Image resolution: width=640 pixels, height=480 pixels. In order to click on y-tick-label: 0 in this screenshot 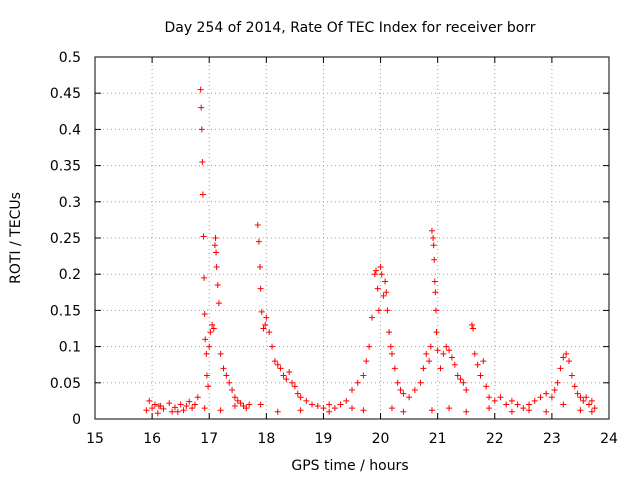, I will do `click(76, 420)`.